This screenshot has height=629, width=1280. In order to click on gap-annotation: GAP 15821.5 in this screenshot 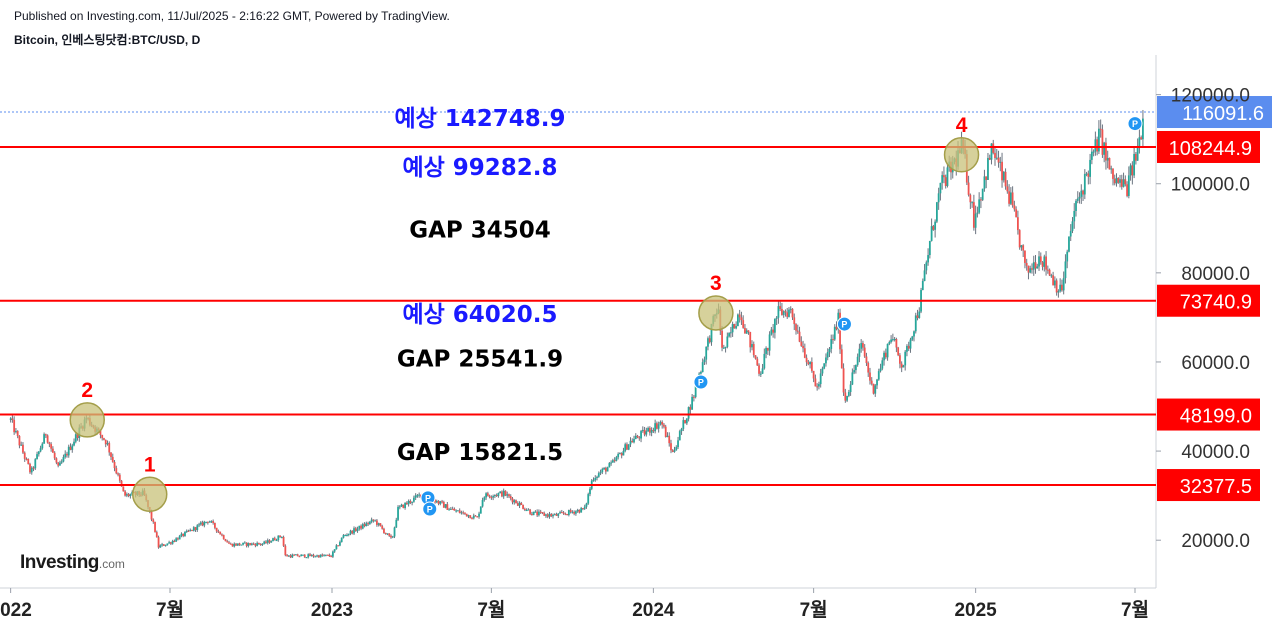, I will do `click(480, 453)`.